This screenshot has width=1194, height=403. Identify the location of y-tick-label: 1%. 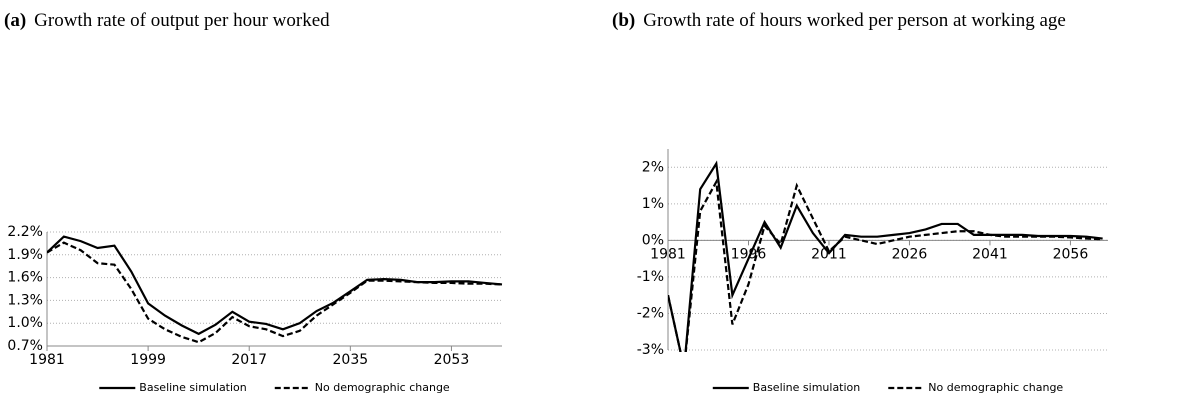
(653, 204).